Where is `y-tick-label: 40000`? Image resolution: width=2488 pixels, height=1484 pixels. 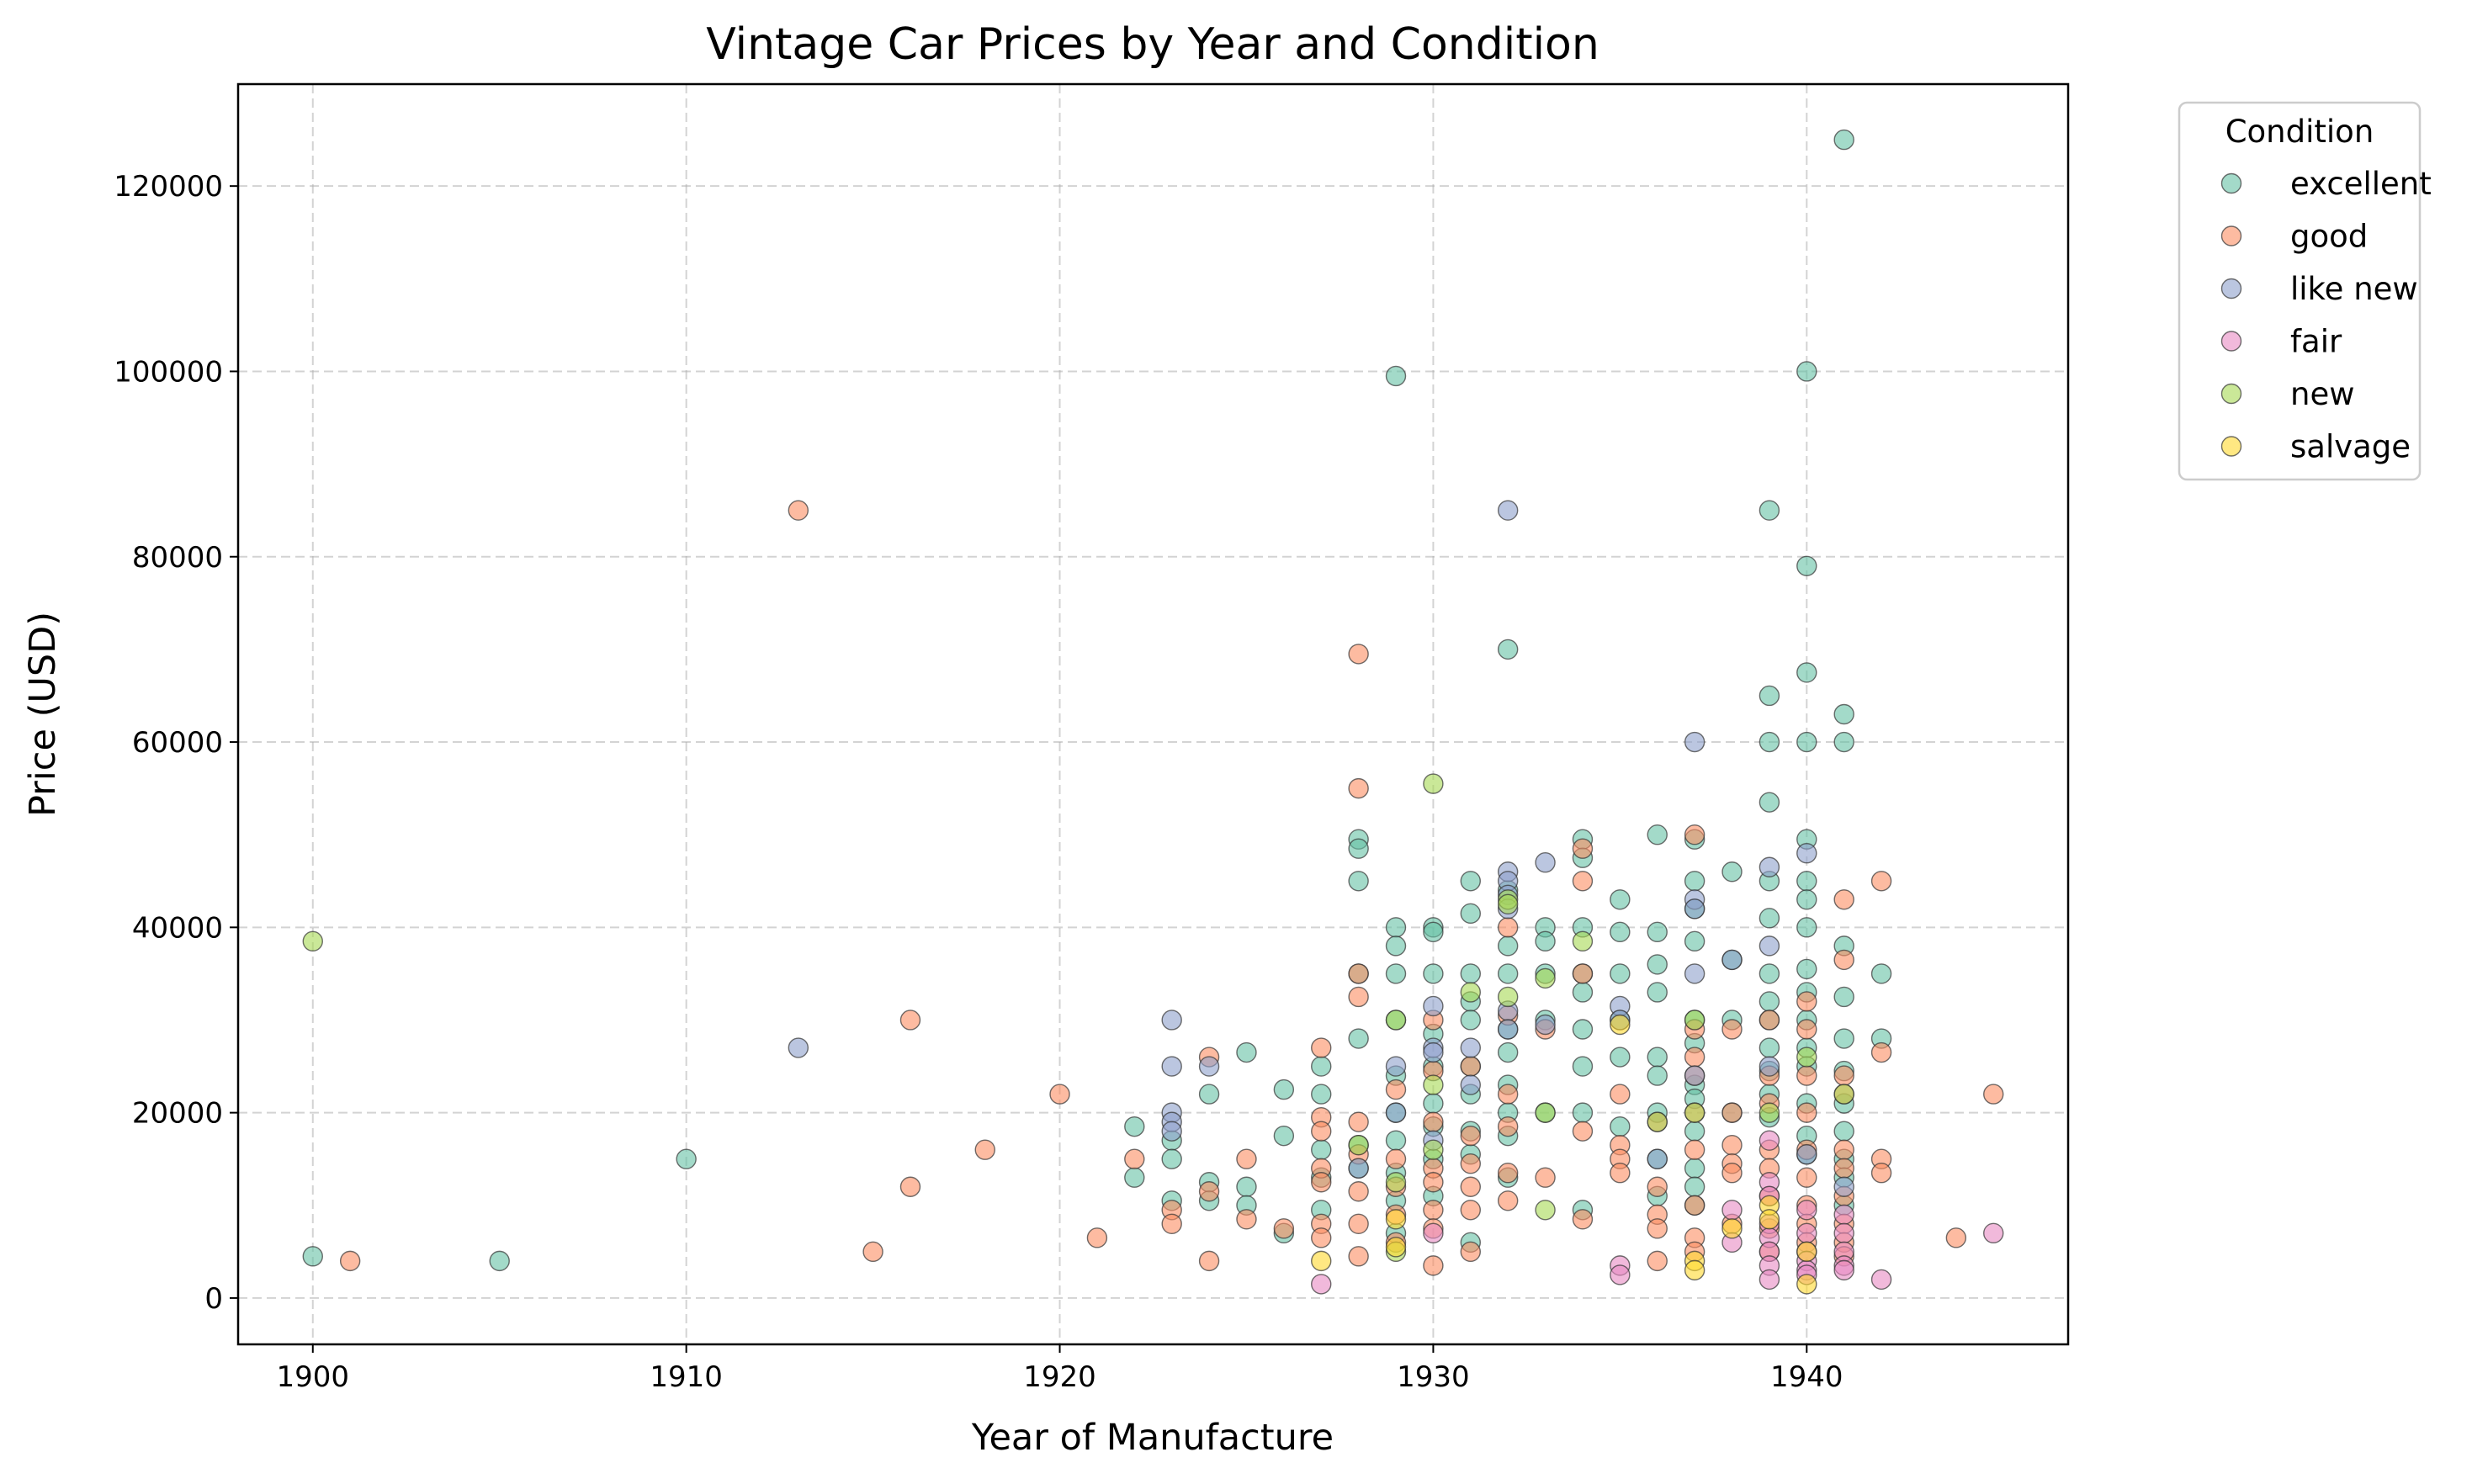
y-tick-label: 40000 is located at coordinates (177, 928).